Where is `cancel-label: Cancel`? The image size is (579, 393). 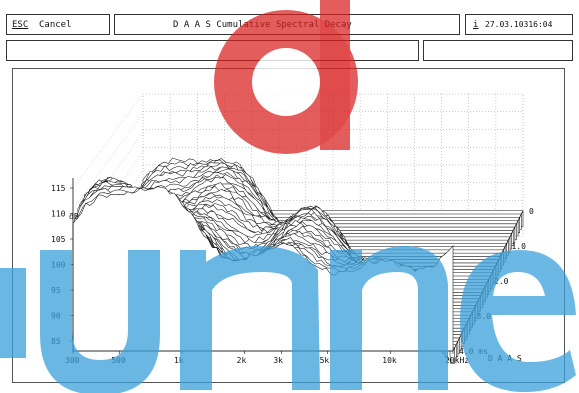
cancel-label: Cancel is located at coordinates (55, 25).